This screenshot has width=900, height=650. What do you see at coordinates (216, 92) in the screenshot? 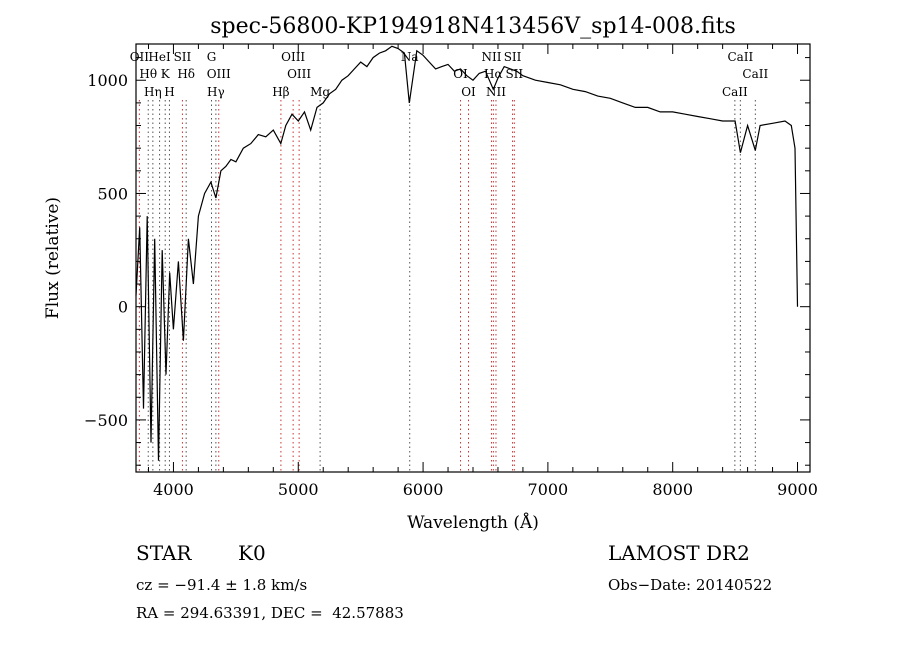
I see `line-label: Hγ` at bounding box center [216, 92].